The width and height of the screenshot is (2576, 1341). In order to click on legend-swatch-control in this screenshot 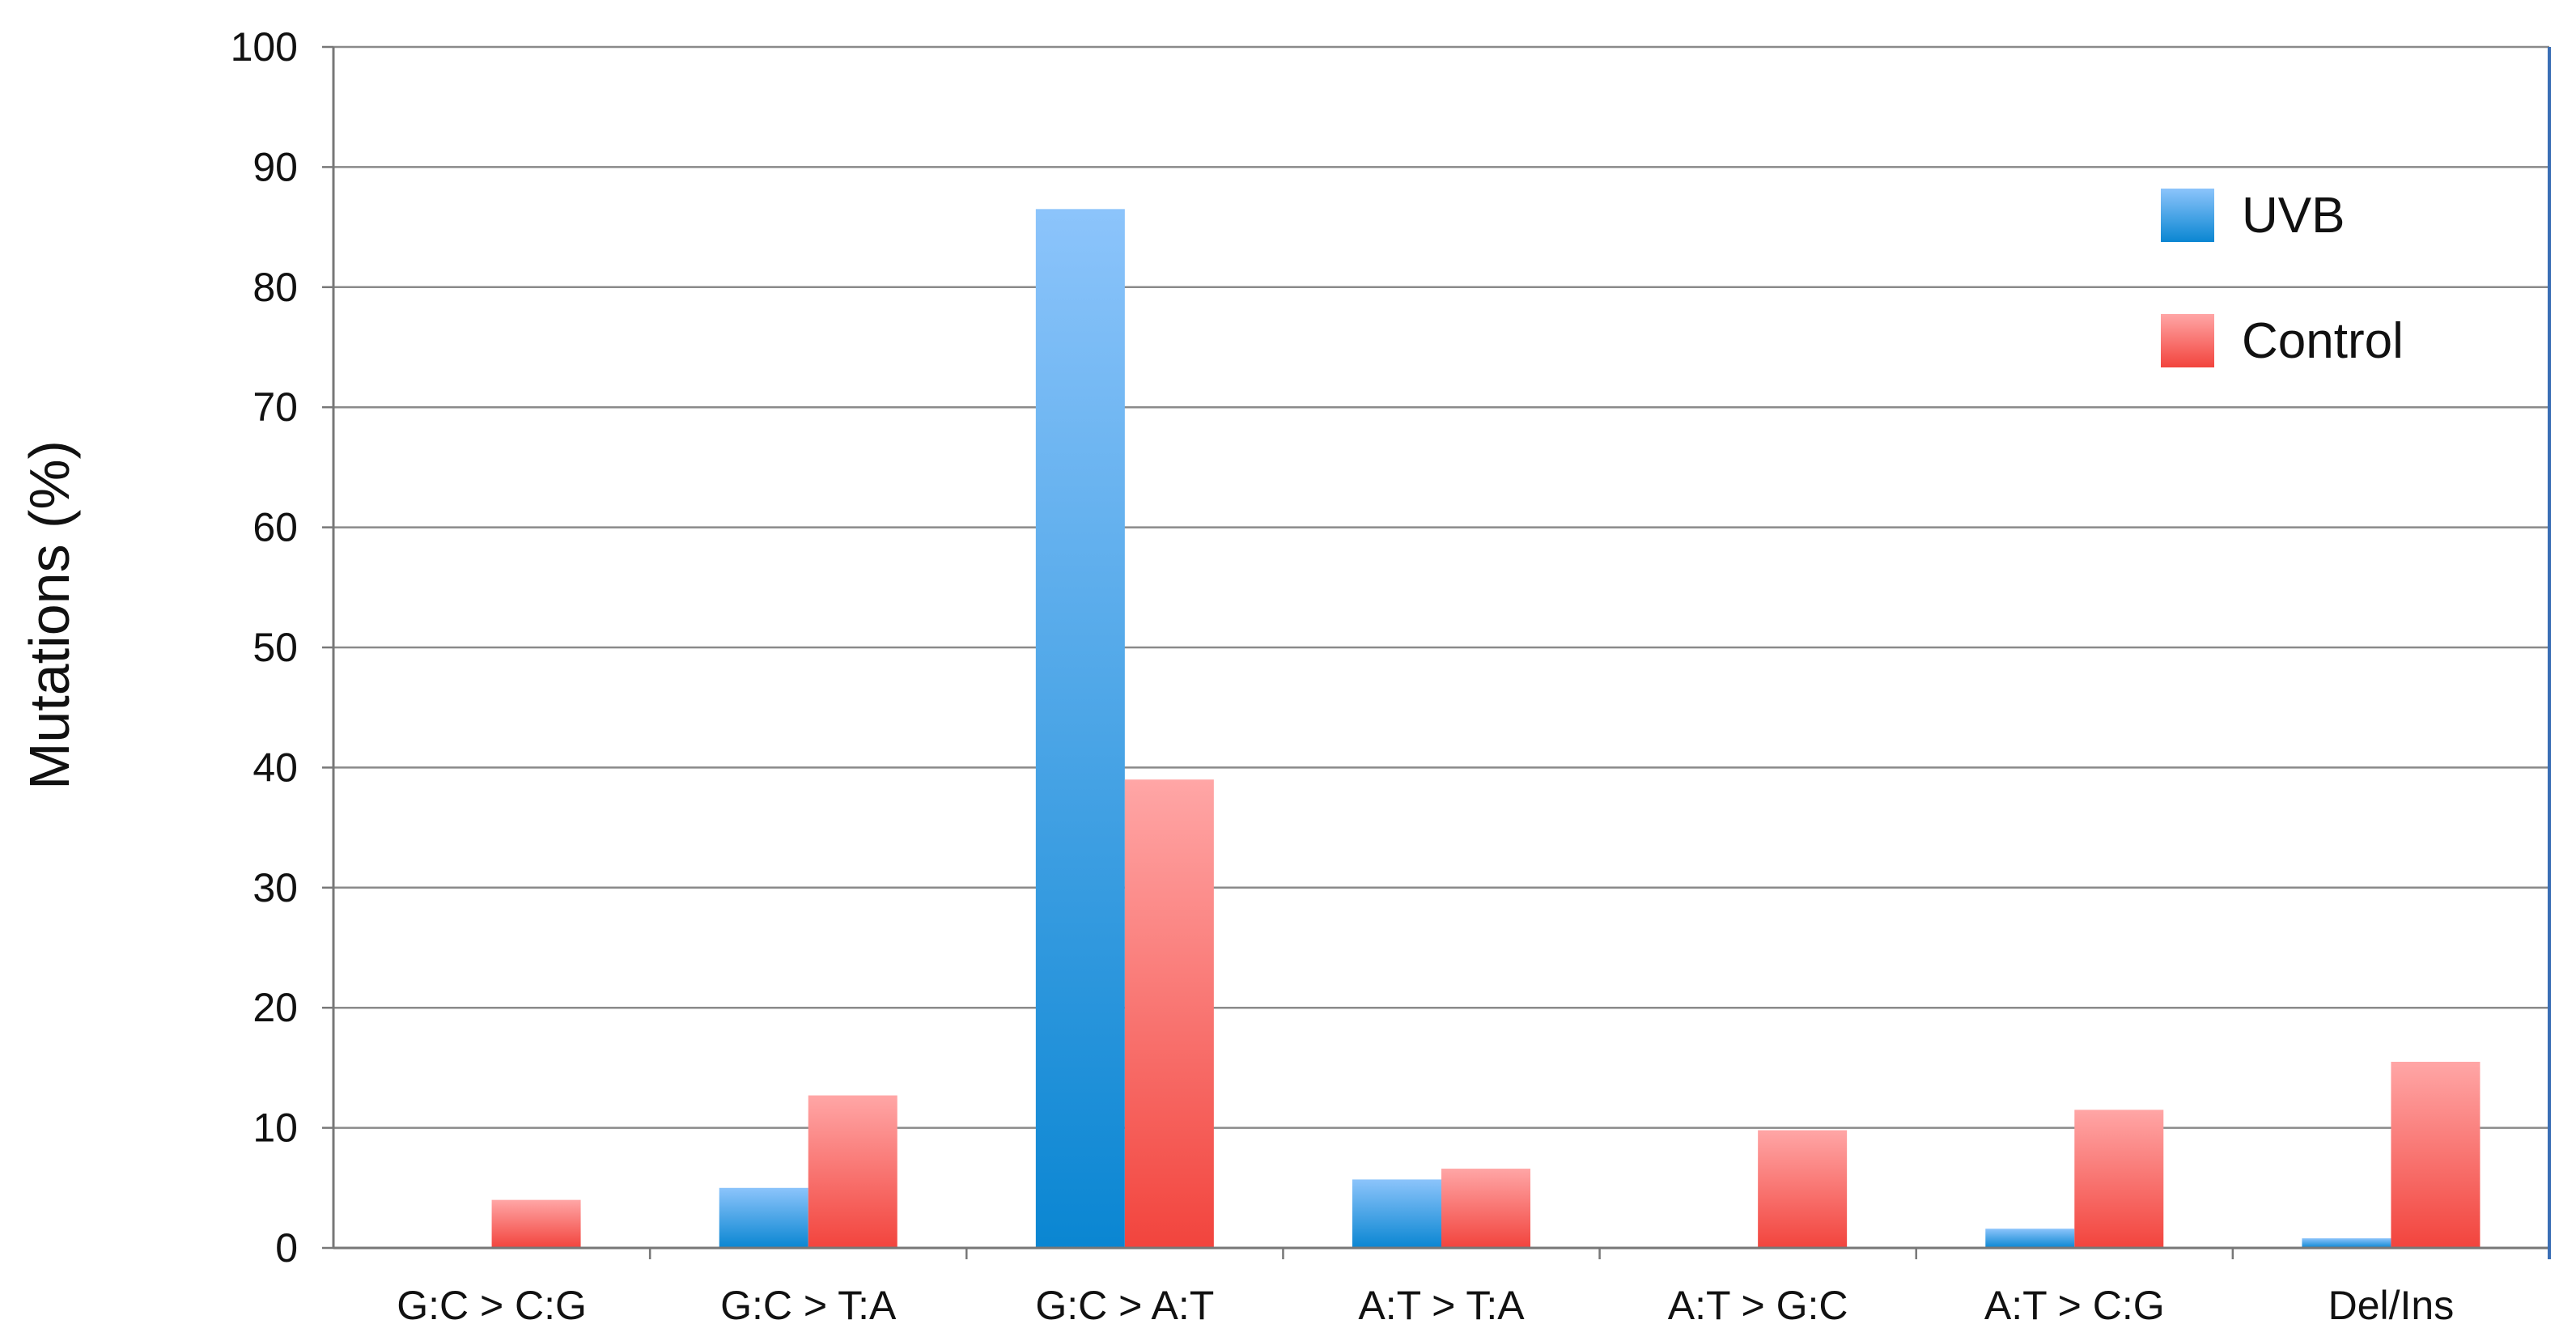, I will do `click(2187, 340)`.